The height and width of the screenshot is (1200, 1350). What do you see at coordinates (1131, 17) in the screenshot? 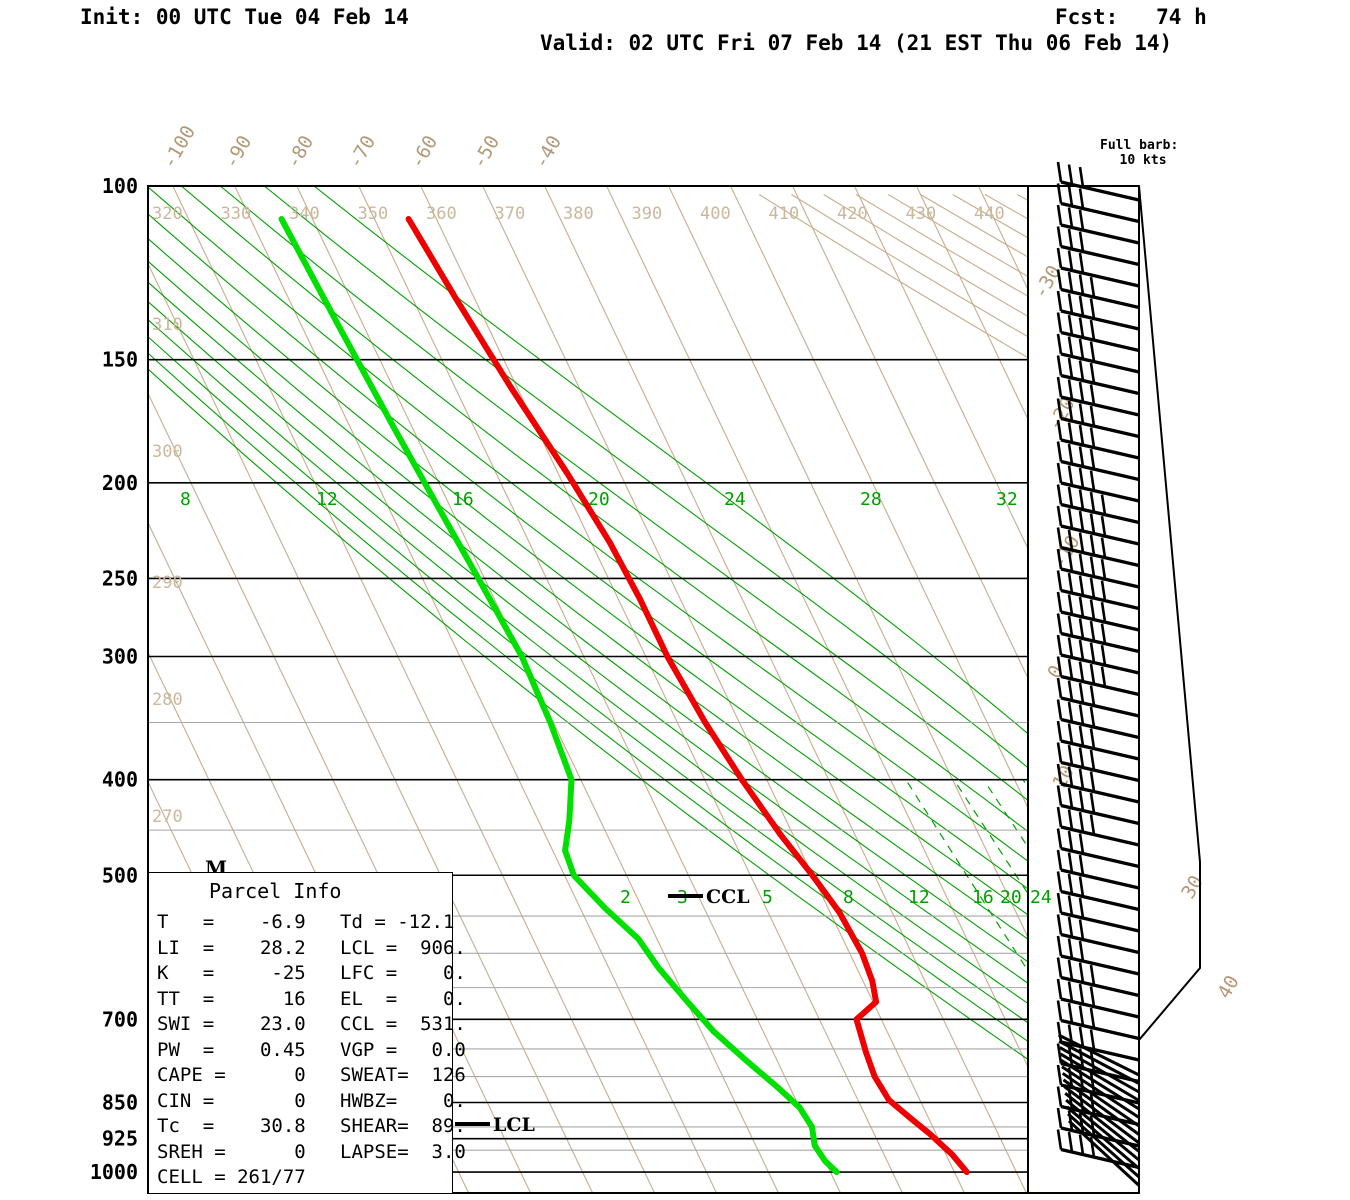
I see `forecast-hour-label: Fcst: 74 h` at bounding box center [1131, 17].